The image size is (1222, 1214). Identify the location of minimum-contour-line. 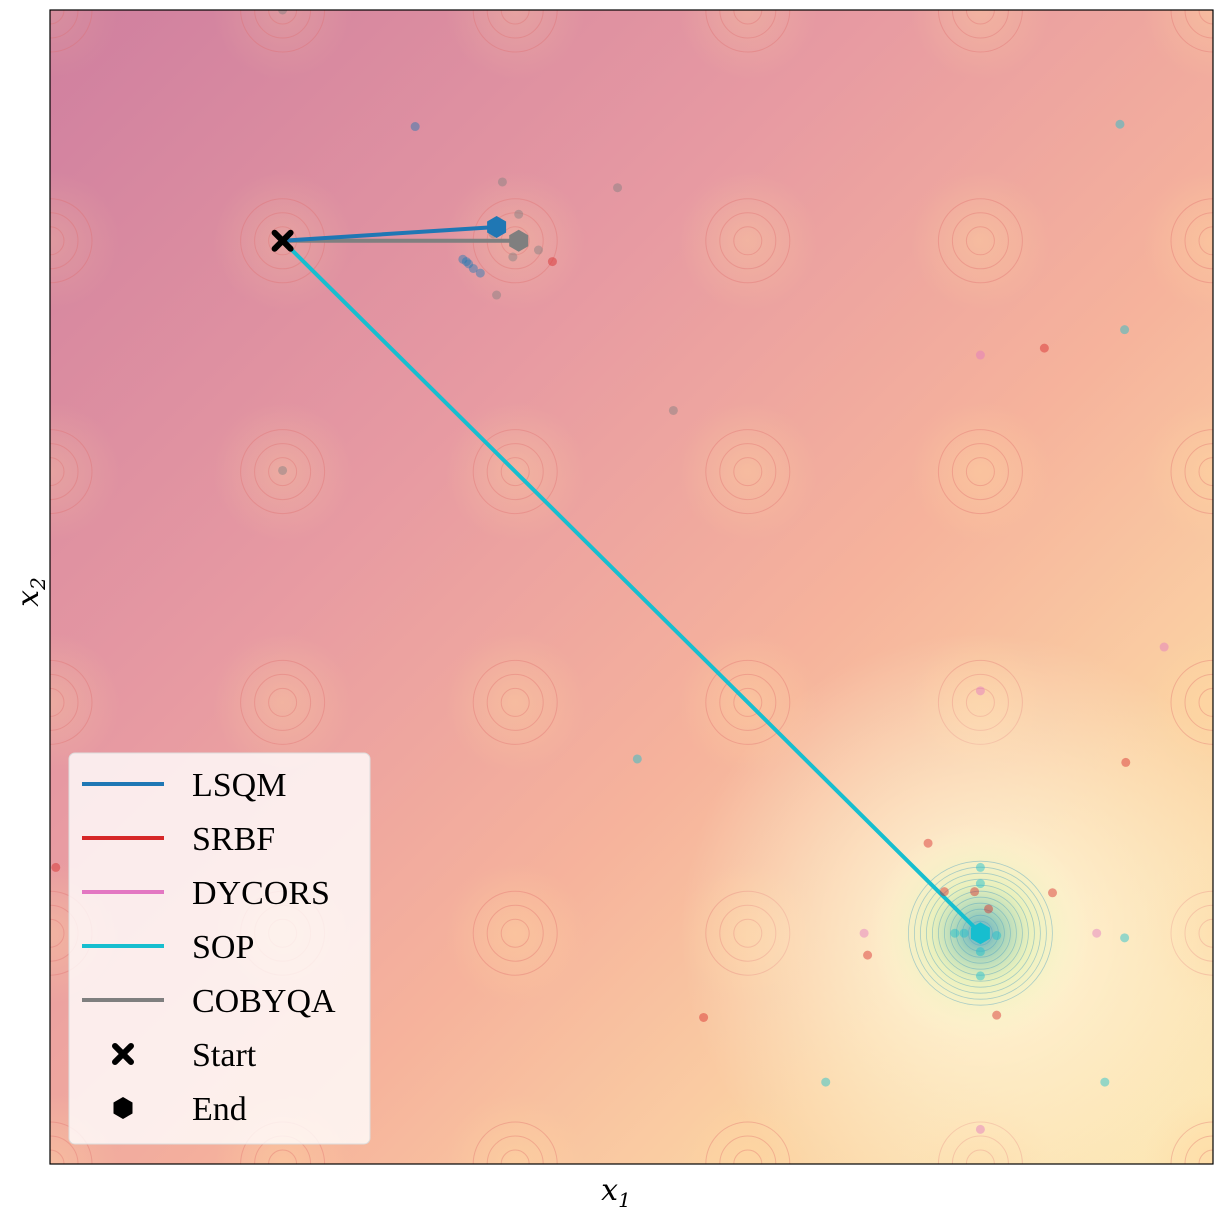
(980, 933).